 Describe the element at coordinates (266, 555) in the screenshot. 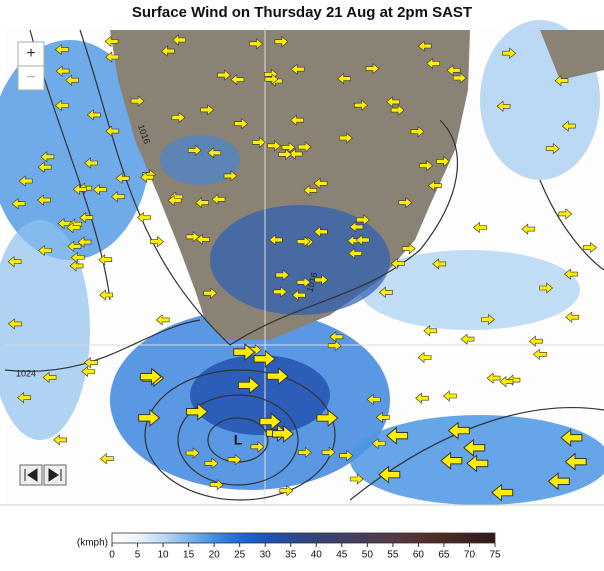

I see `colorbar-tick-label: 30` at that location.